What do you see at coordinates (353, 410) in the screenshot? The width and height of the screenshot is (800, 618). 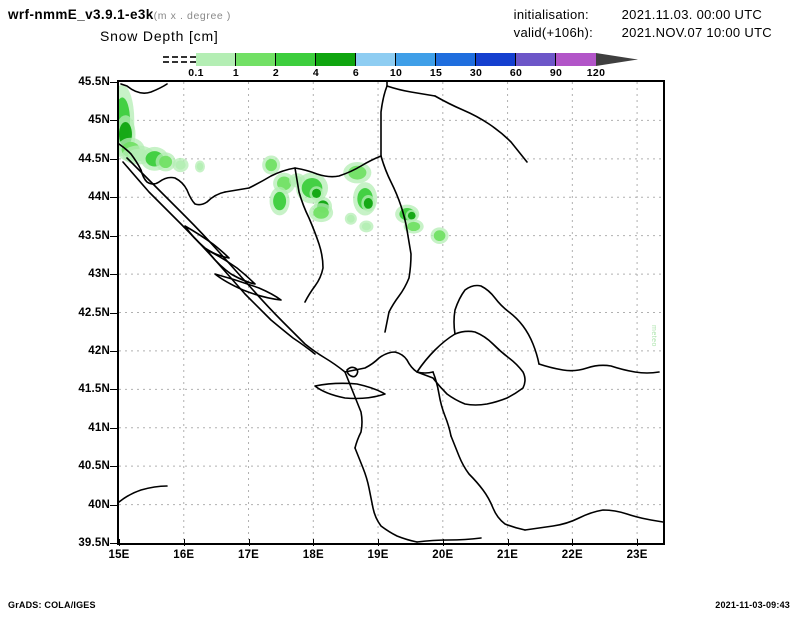 I see `border-montenegro-west` at bounding box center [353, 410].